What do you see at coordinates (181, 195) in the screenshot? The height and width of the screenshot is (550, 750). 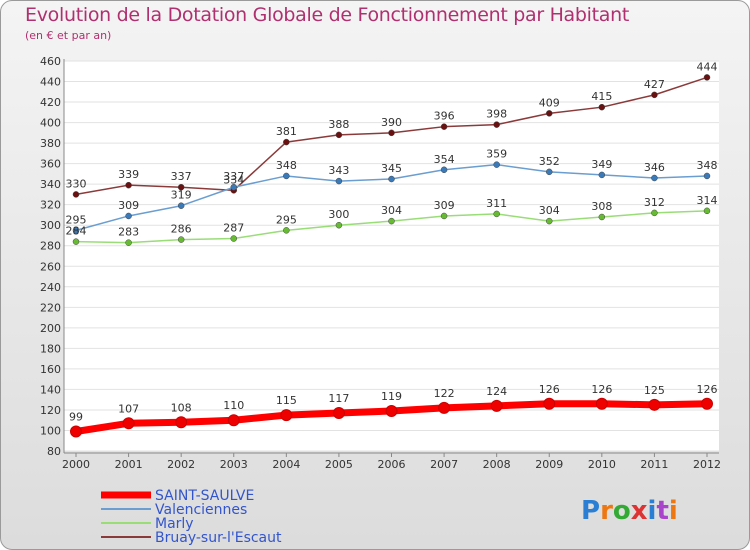 I see `data-label: 319` at bounding box center [181, 195].